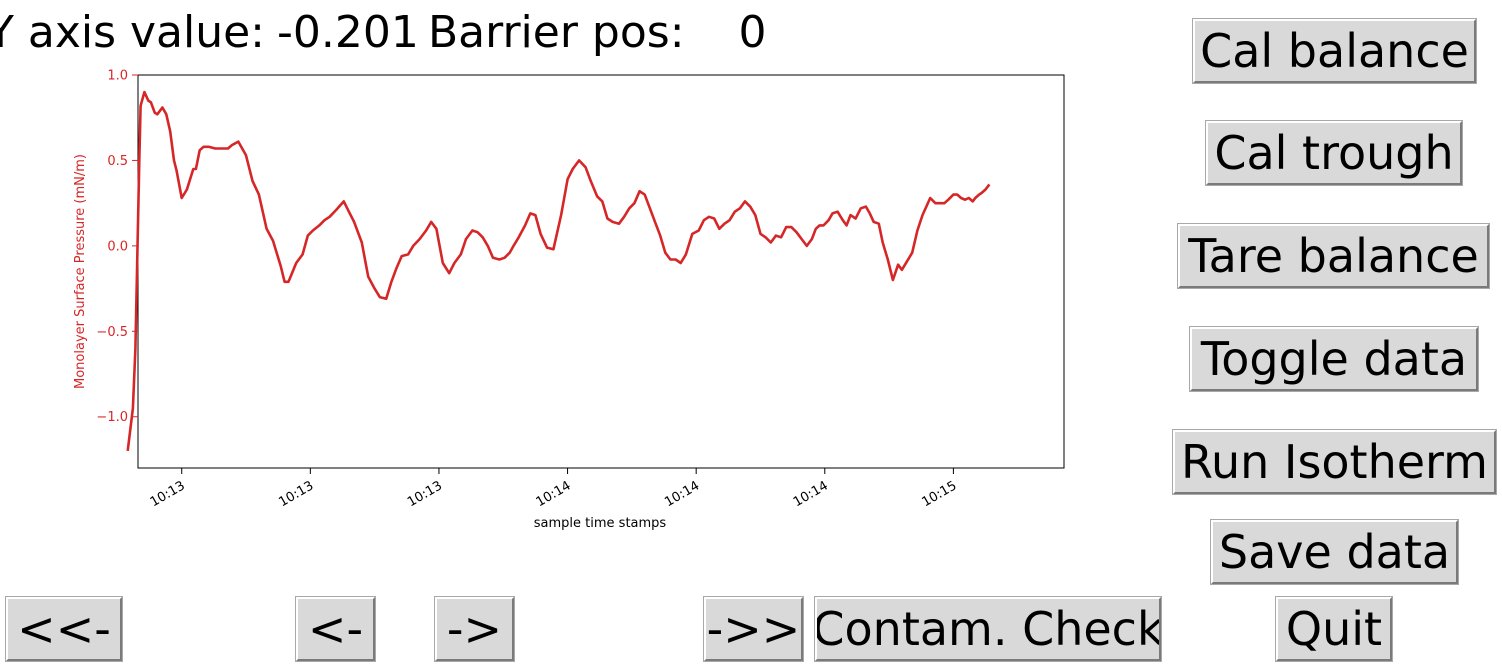  I want to click on y-axis: 1.0 0.5 0.0 −0.5 −1.0, so click(117, 247).